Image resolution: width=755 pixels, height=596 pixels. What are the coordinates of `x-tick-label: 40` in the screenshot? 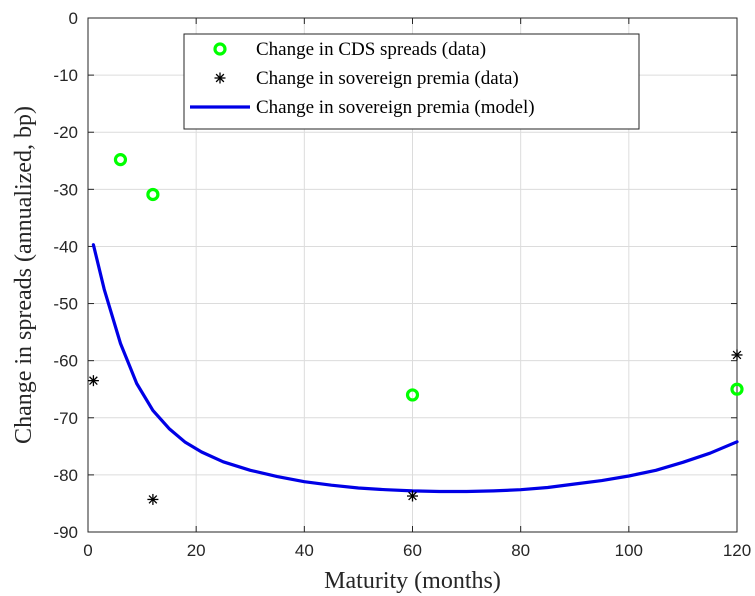 It's located at (304, 550).